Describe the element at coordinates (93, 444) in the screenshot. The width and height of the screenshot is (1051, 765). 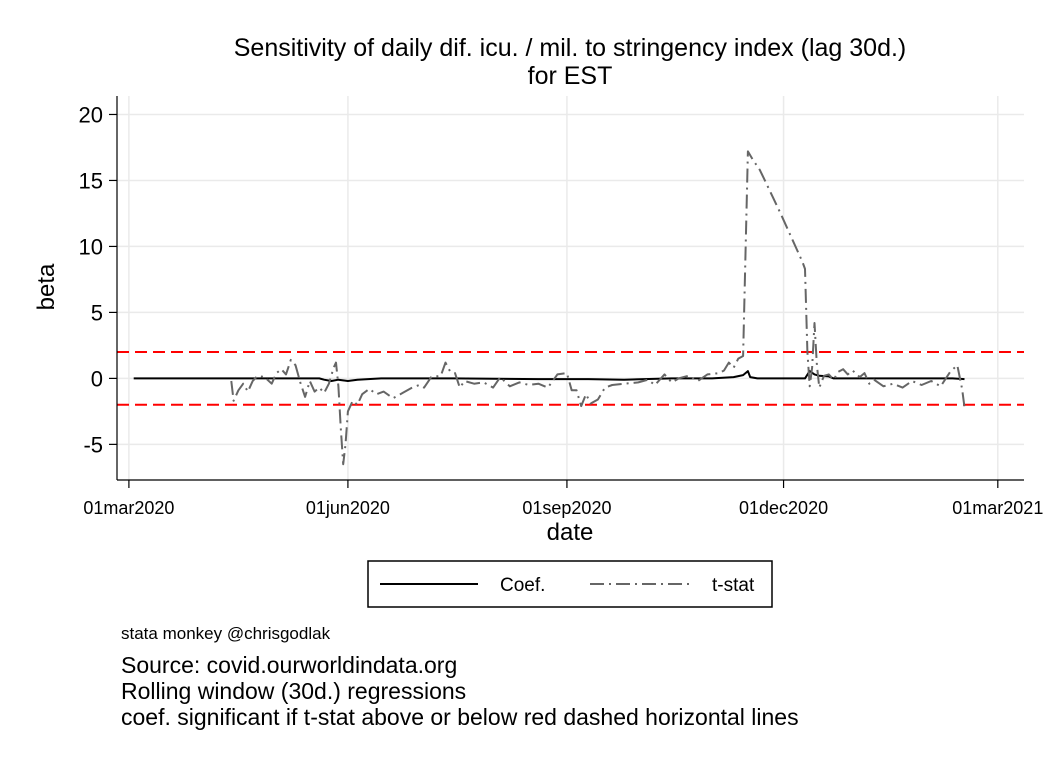
I see `y-tick-label: -5` at that location.